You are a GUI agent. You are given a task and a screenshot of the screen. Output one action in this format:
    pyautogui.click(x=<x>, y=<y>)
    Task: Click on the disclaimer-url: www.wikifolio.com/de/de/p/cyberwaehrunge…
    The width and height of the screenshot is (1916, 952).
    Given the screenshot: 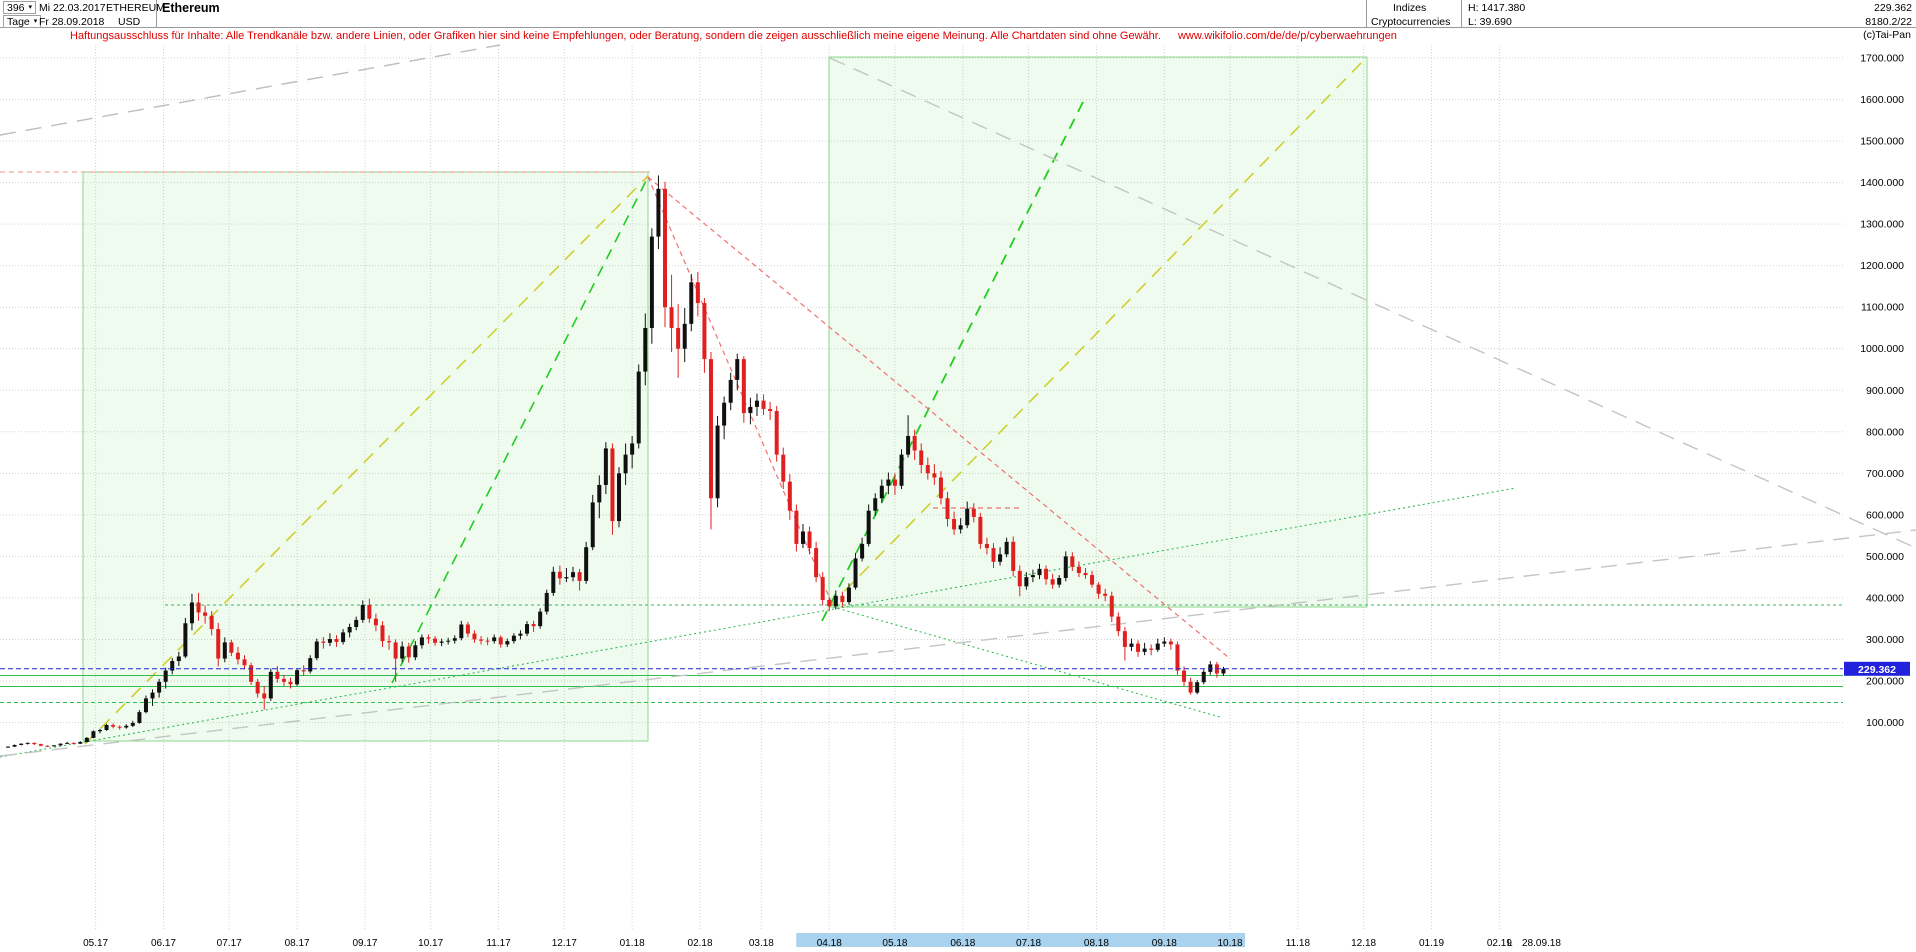 What is the action you would take?
    pyautogui.click(x=1287, y=36)
    